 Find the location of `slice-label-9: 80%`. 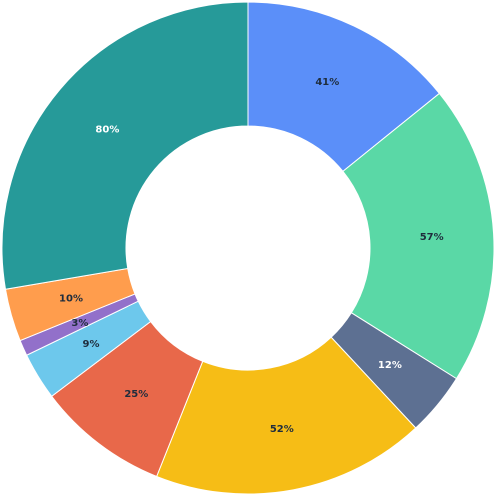

slice-label-9: 80% is located at coordinates (107, 129).